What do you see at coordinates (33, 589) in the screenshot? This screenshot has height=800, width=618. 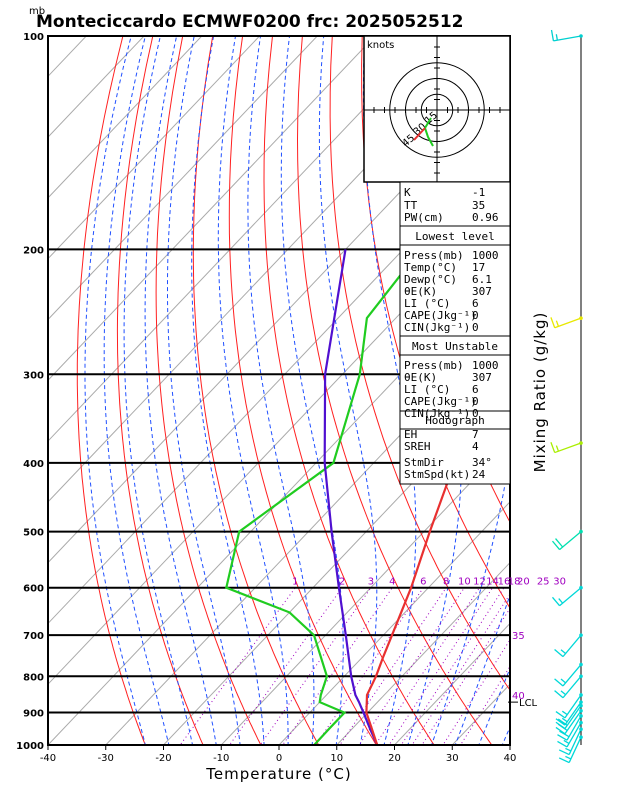 I see `pressure-tick-label: 600` at bounding box center [33, 589].